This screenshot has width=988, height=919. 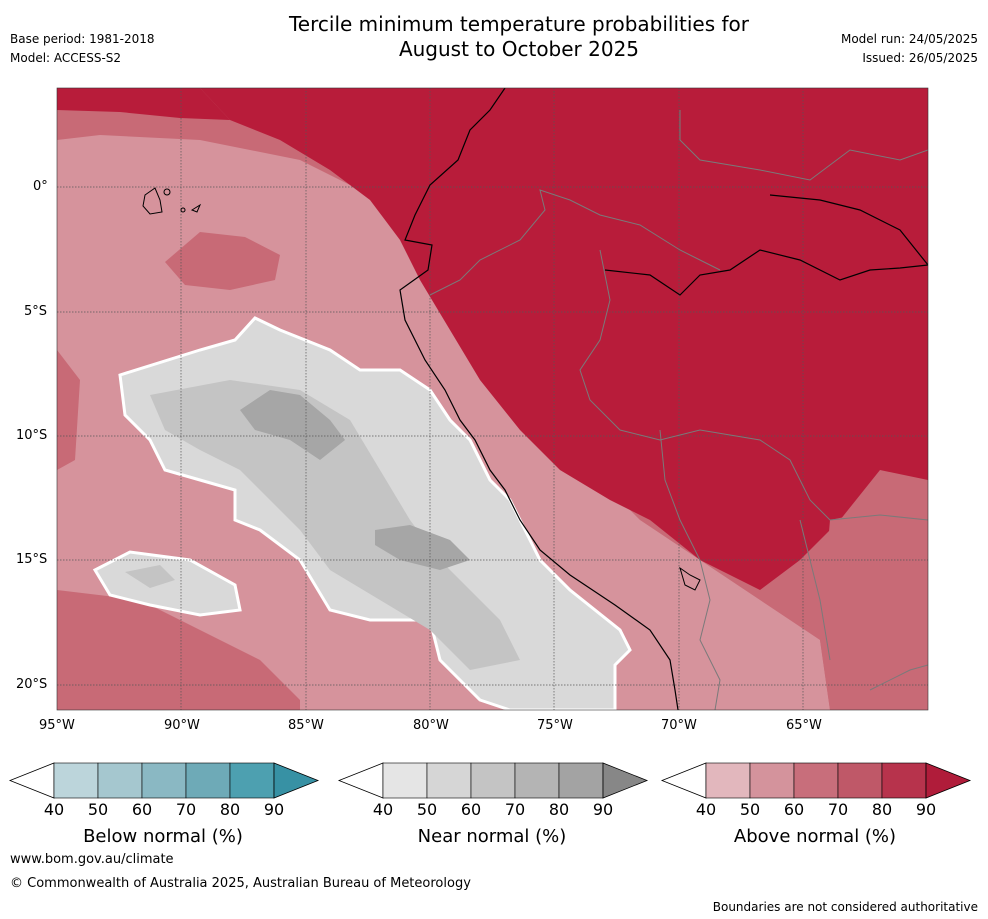 What do you see at coordinates (32, 559) in the screenshot?
I see `lat-label-15s: 15°S` at bounding box center [32, 559].